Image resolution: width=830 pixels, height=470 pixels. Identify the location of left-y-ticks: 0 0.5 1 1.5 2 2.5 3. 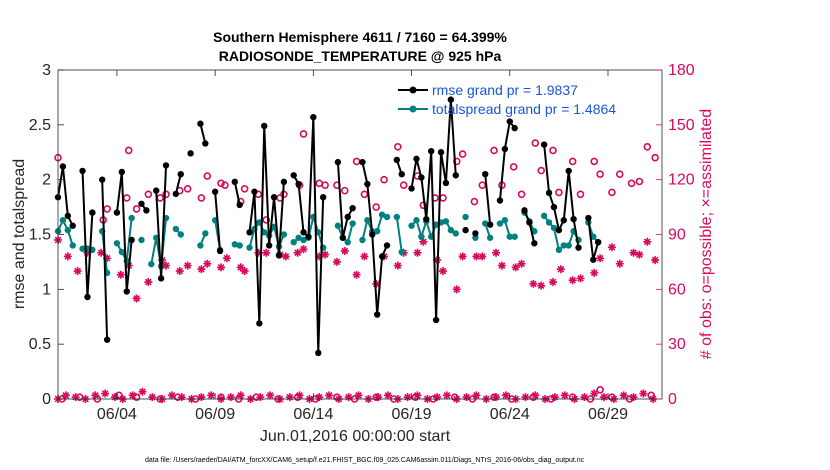
(46, 235).